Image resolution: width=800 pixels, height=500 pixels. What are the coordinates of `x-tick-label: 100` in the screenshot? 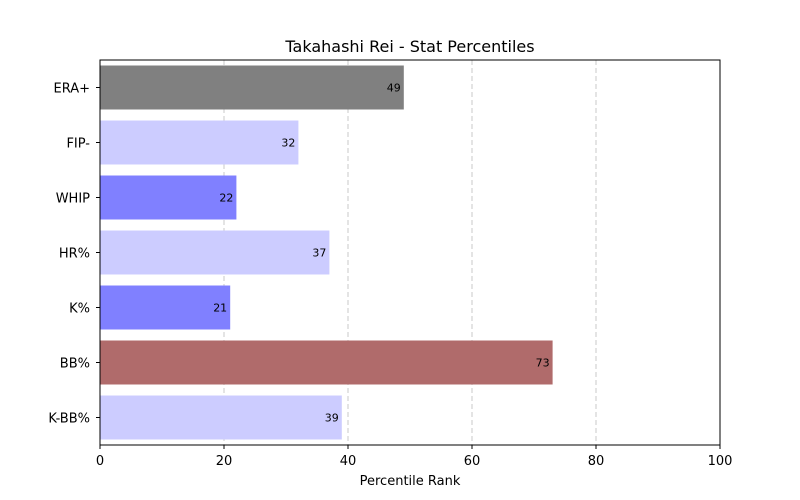 It's located at (720, 461).